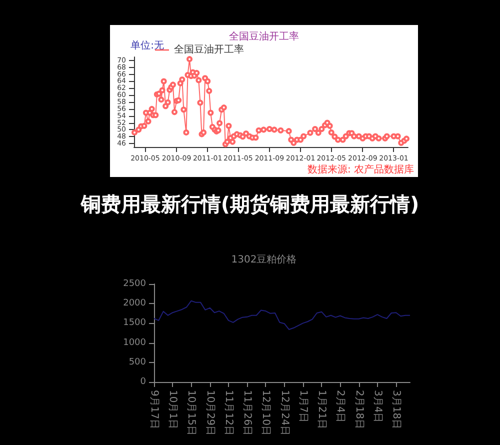 The image size is (500, 445). I want to click on y-tick-label: 500, so click(137, 362).